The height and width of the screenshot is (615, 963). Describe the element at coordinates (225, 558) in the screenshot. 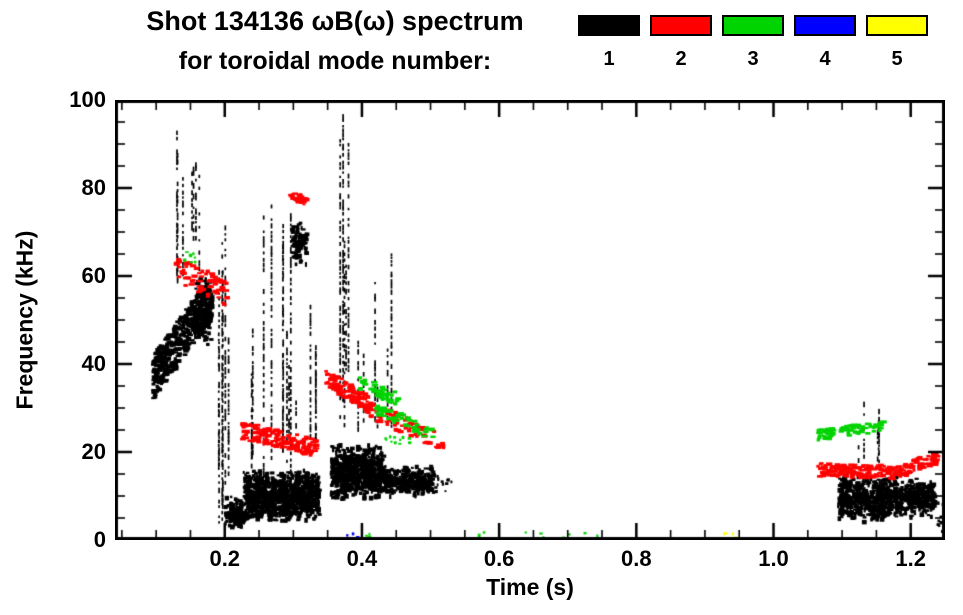

I see `x-tick-label: 0.2` at that location.